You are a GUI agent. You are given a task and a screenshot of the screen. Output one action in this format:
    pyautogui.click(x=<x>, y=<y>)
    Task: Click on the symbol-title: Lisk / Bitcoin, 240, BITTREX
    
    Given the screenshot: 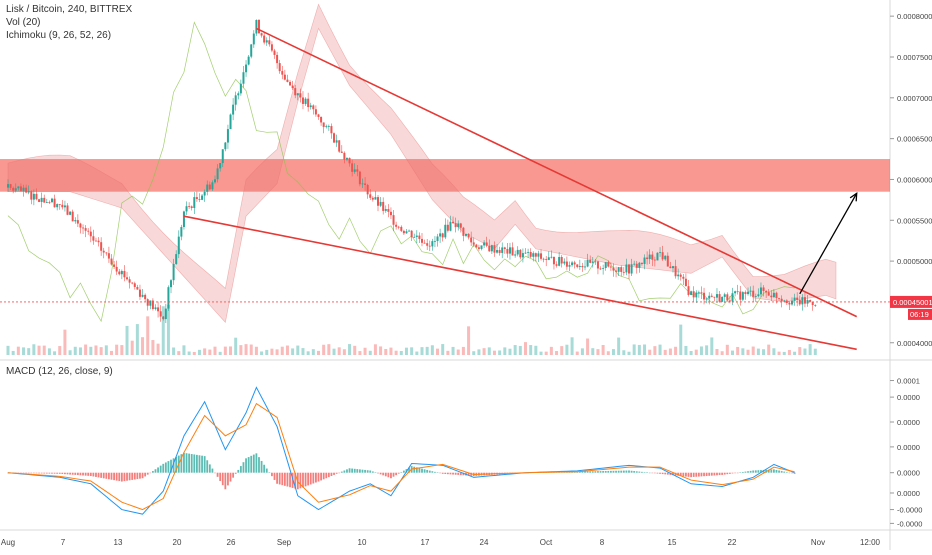 What is the action you would take?
    pyautogui.click(x=69, y=9)
    